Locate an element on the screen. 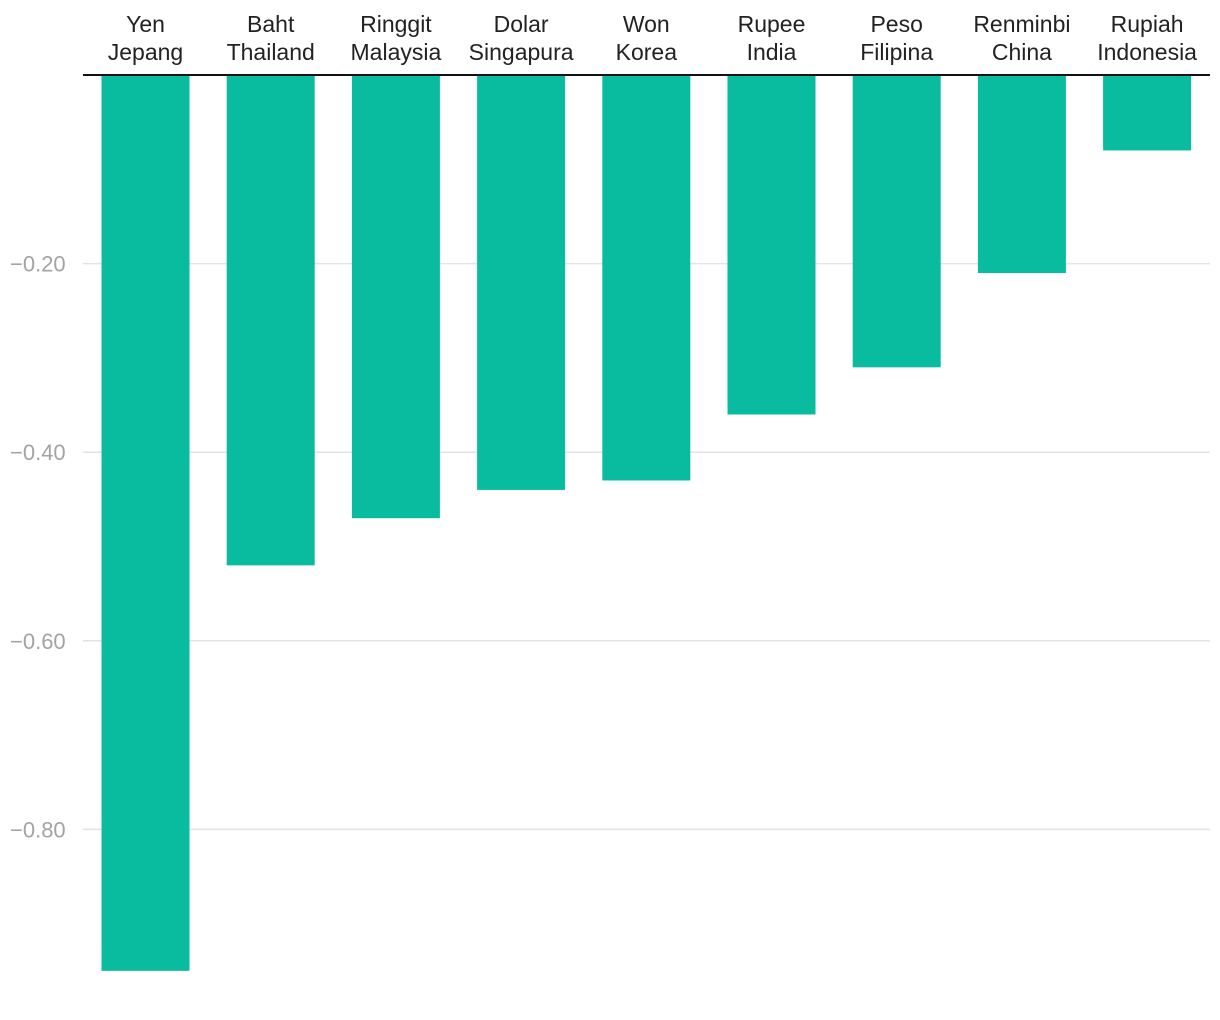 This screenshot has width=1220, height=1020. category-label-line: China is located at coordinates (1022, 52).